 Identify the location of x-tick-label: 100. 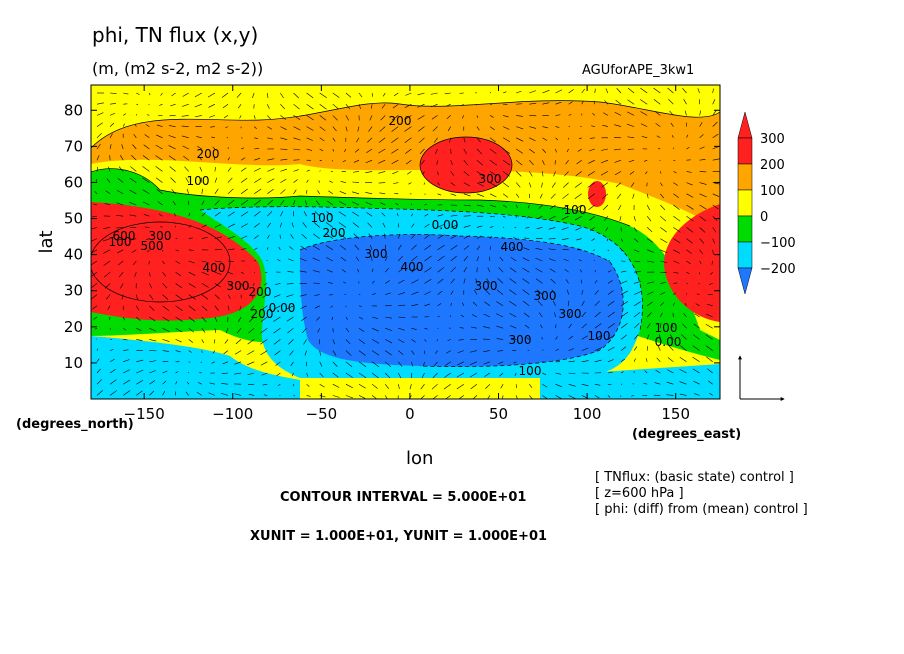
(587, 414).